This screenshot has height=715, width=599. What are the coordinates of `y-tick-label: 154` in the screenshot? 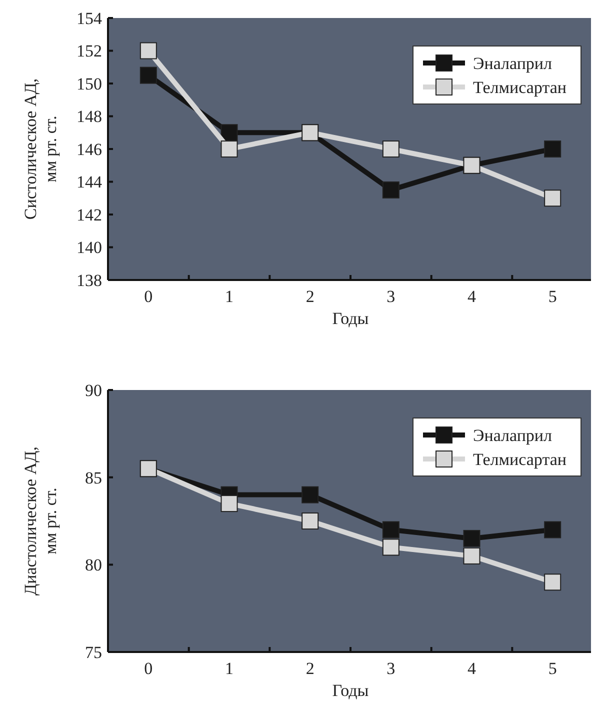 It's located at (89, 18).